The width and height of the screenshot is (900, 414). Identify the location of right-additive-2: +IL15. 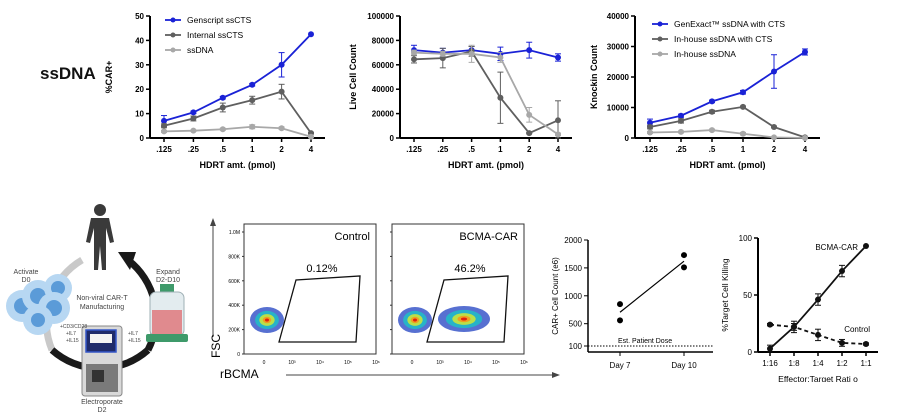
(134, 341).